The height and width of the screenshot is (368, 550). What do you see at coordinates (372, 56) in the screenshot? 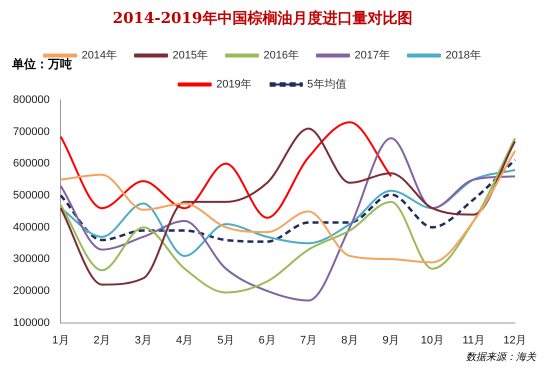
I see `legend-label: 2017年` at bounding box center [372, 56].